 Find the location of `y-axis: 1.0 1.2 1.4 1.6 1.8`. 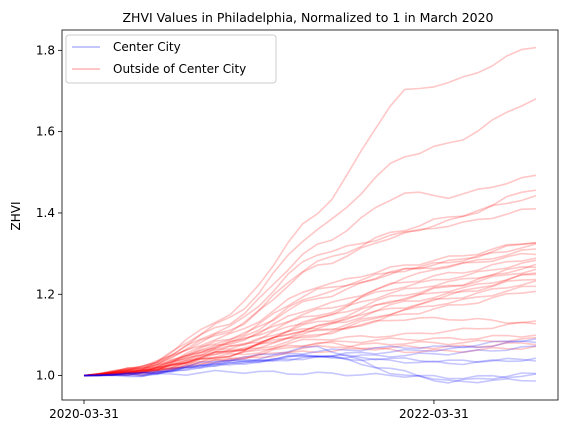

y-axis: 1.0 1.2 1.4 1.6 1.8 is located at coordinates (49, 213).